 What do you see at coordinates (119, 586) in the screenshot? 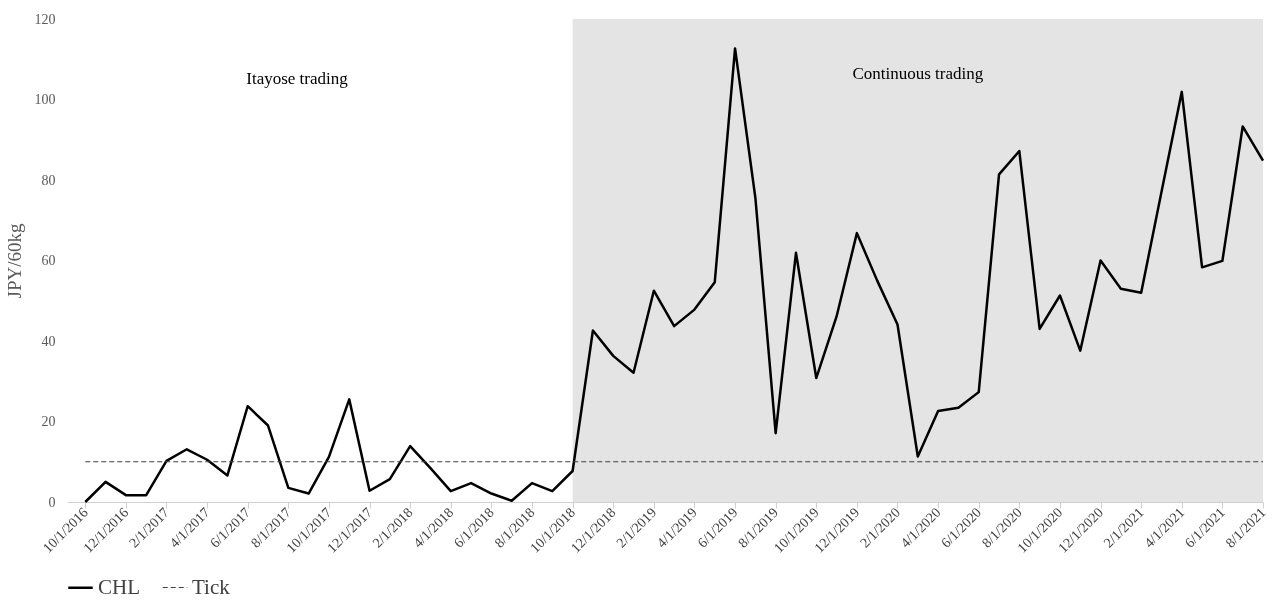
I see `legend-label: CHL` at bounding box center [119, 586].